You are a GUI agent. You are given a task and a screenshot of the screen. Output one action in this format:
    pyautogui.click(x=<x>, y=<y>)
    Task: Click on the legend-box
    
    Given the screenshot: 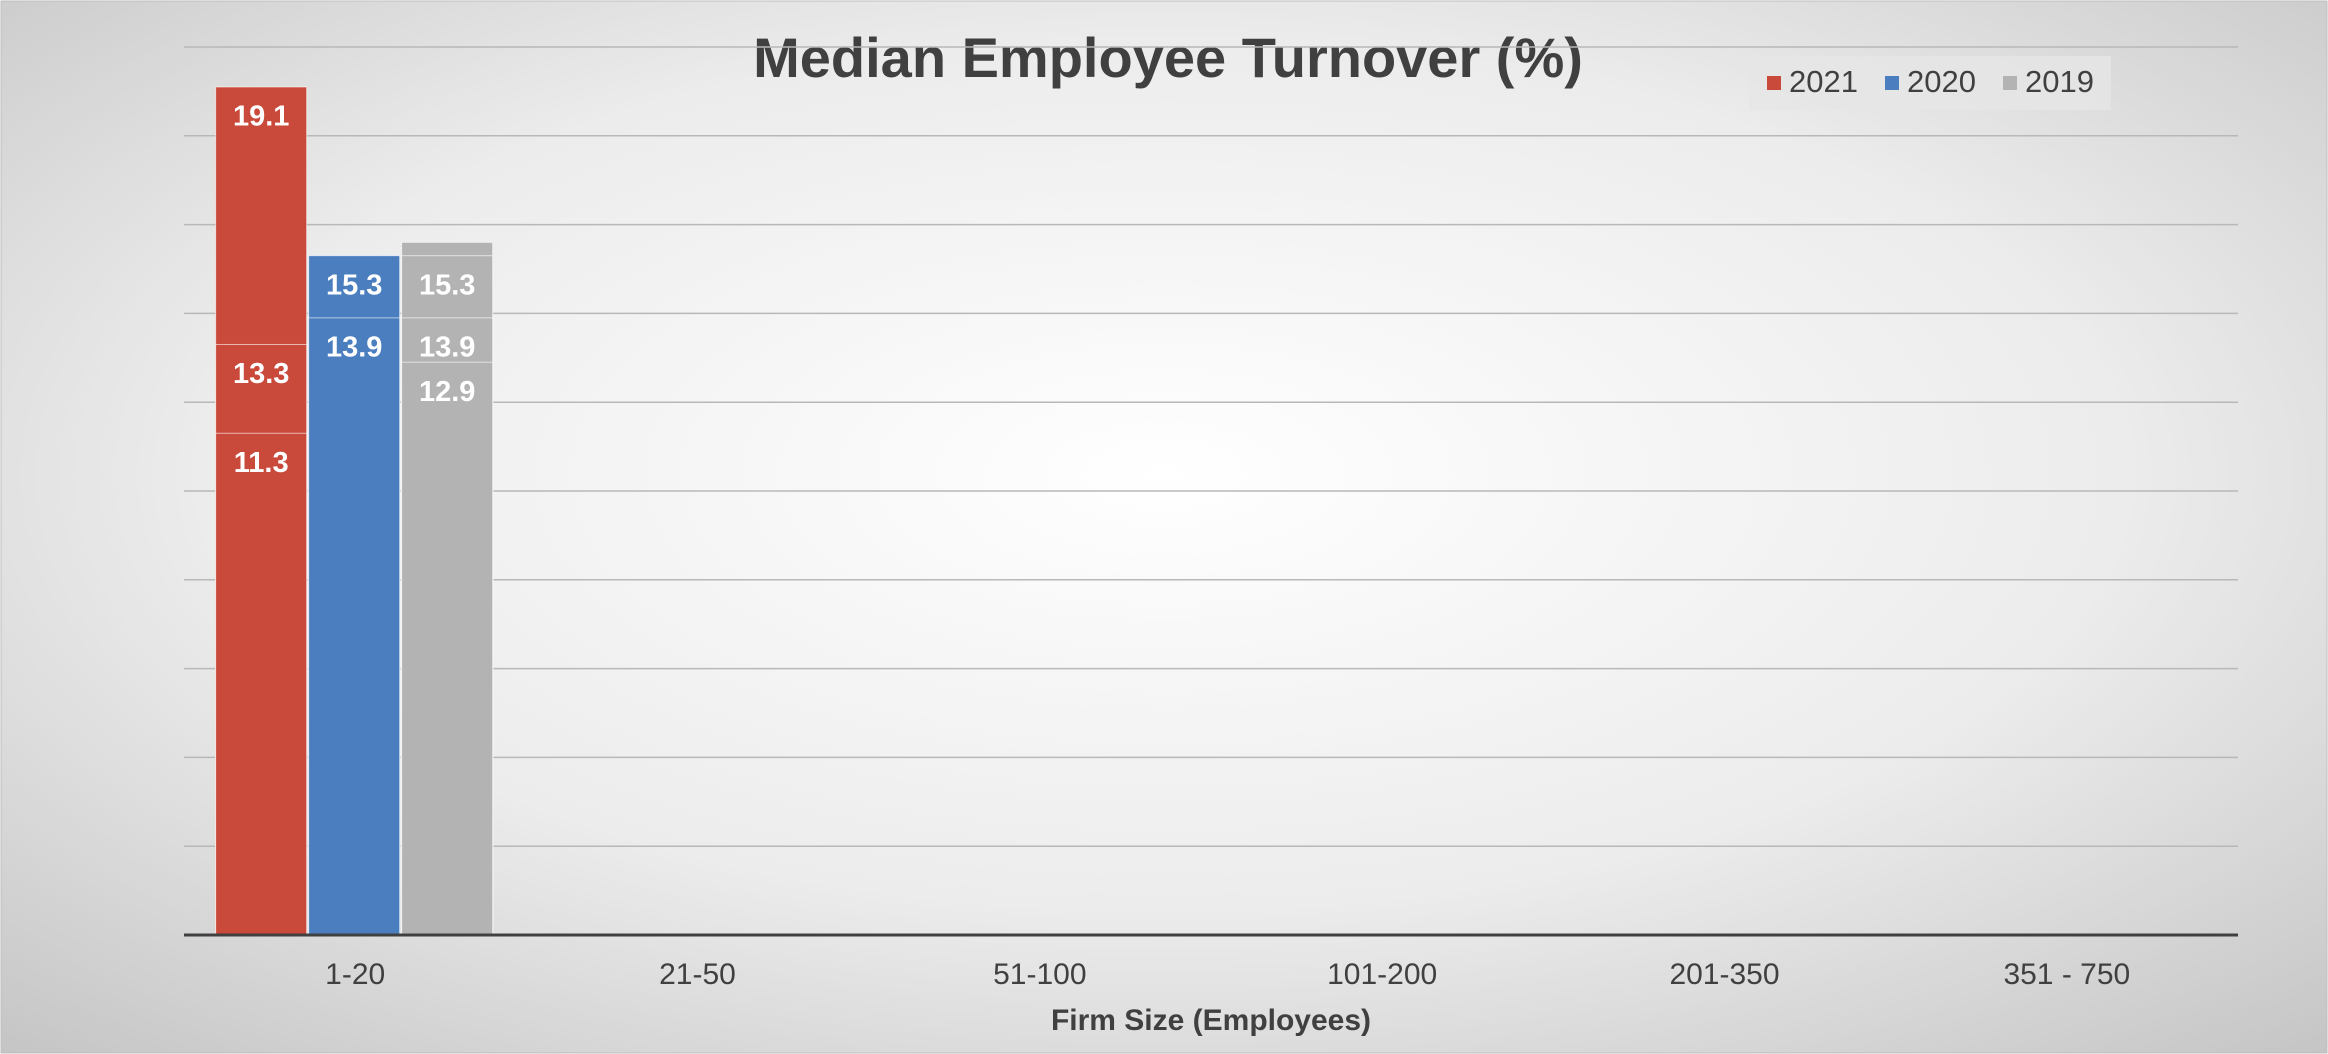 What is the action you would take?
    pyautogui.click(x=1930, y=83)
    